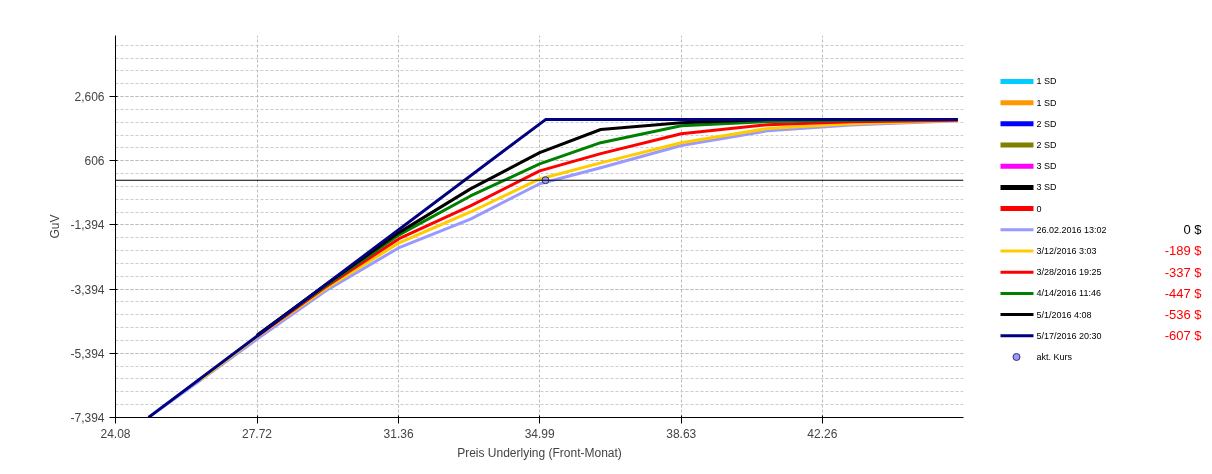 This screenshot has height=474, width=1212. What do you see at coordinates (257, 433) in the screenshot?
I see `x-tick-label: 27.72` at bounding box center [257, 433].